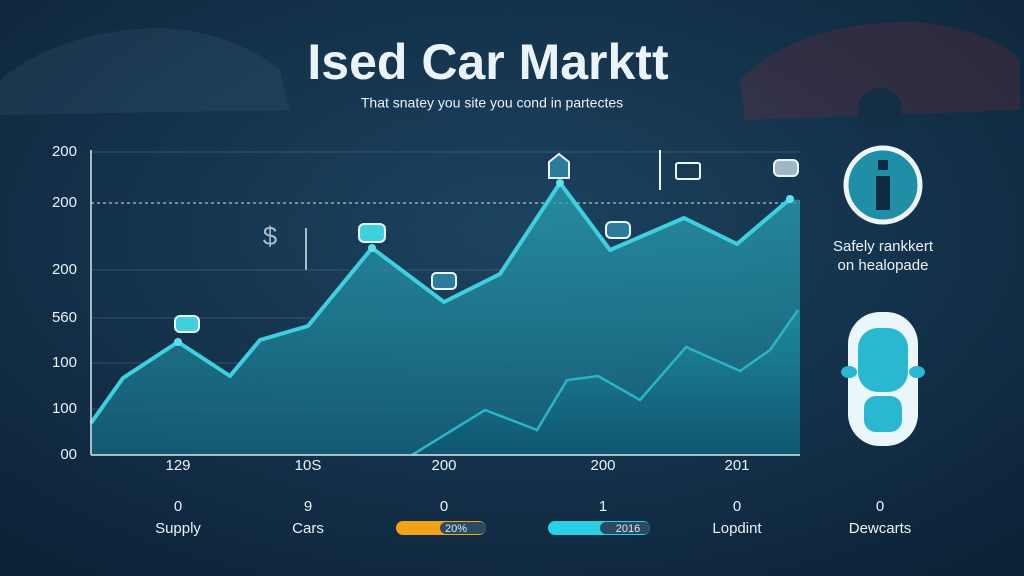 The image size is (1024, 576). Describe the element at coordinates (178, 528) in the screenshot. I see `column-label: Supply` at that location.